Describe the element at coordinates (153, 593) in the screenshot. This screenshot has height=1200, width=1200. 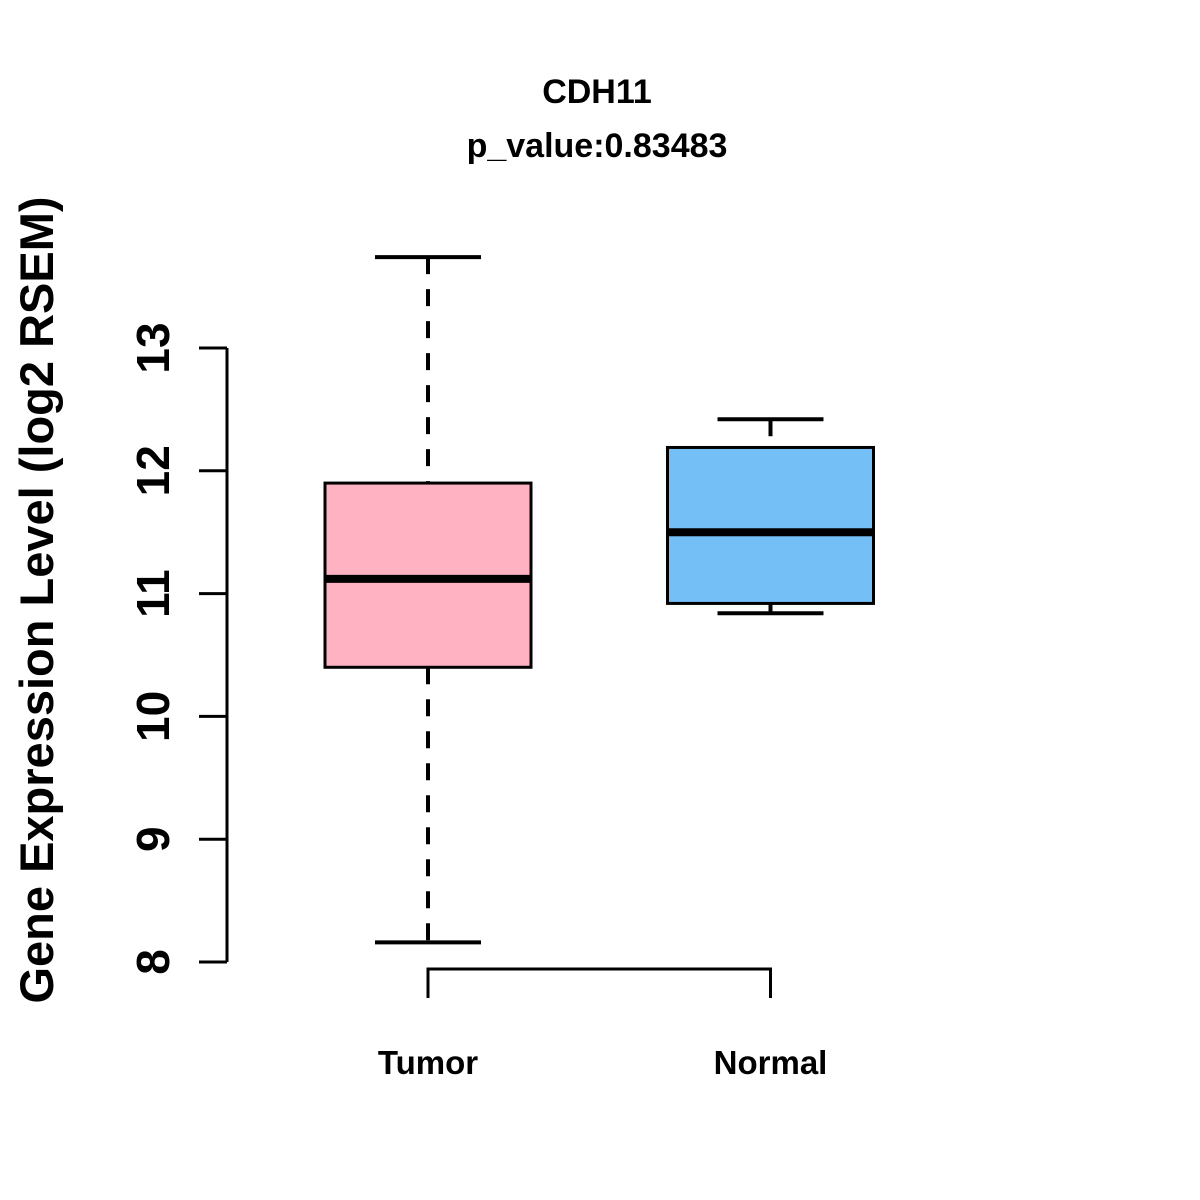
I see `y-axis-tick-label: 11` at that location.